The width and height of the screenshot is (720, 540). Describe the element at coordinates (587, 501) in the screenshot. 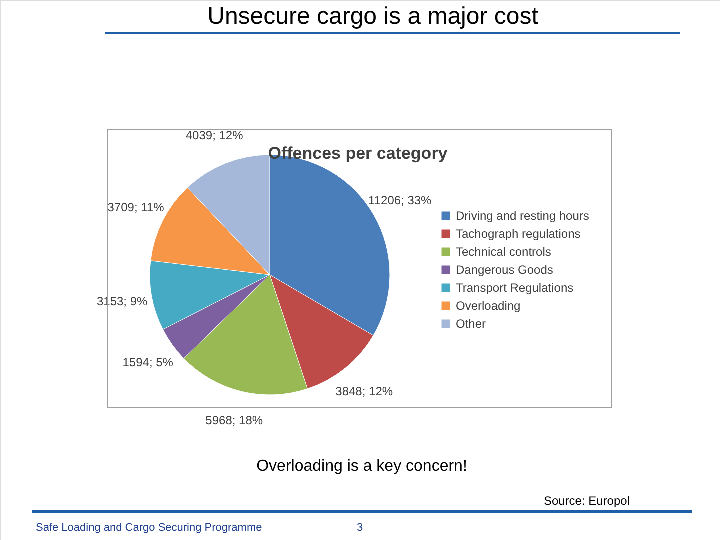

I see `source-note: Source: Europol` at that location.